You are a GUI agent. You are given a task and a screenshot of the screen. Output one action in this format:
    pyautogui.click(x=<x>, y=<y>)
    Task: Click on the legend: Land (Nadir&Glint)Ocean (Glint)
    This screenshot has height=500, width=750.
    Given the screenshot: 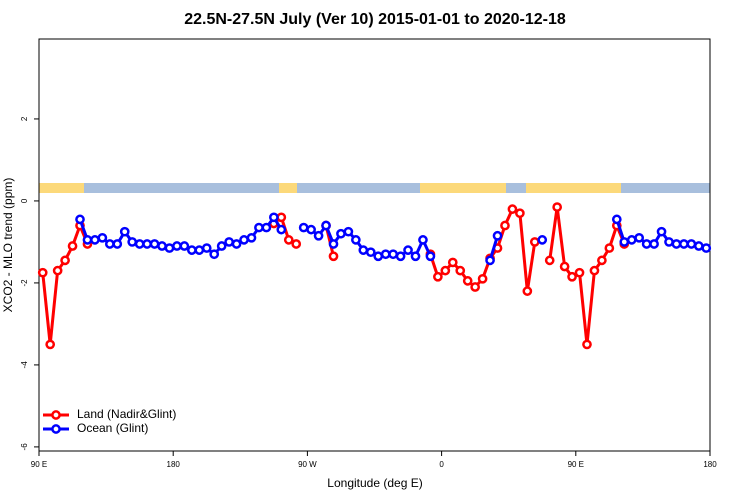 What is the action you would take?
    pyautogui.click(x=109, y=421)
    